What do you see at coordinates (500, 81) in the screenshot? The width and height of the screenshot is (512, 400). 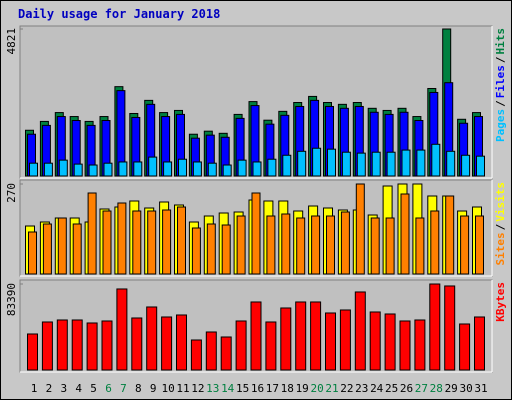 I see `legend-entry: Files` at bounding box center [500, 81].